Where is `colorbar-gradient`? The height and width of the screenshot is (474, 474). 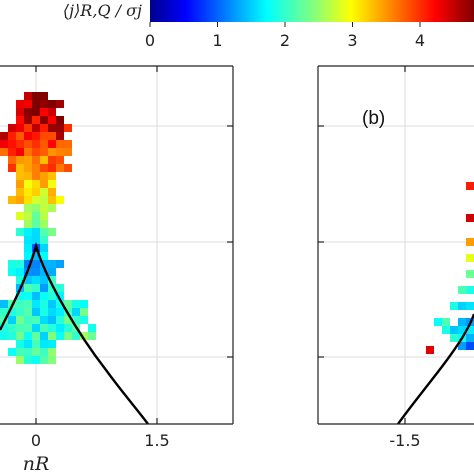 colorbar-gradient is located at coordinates (312, 11).